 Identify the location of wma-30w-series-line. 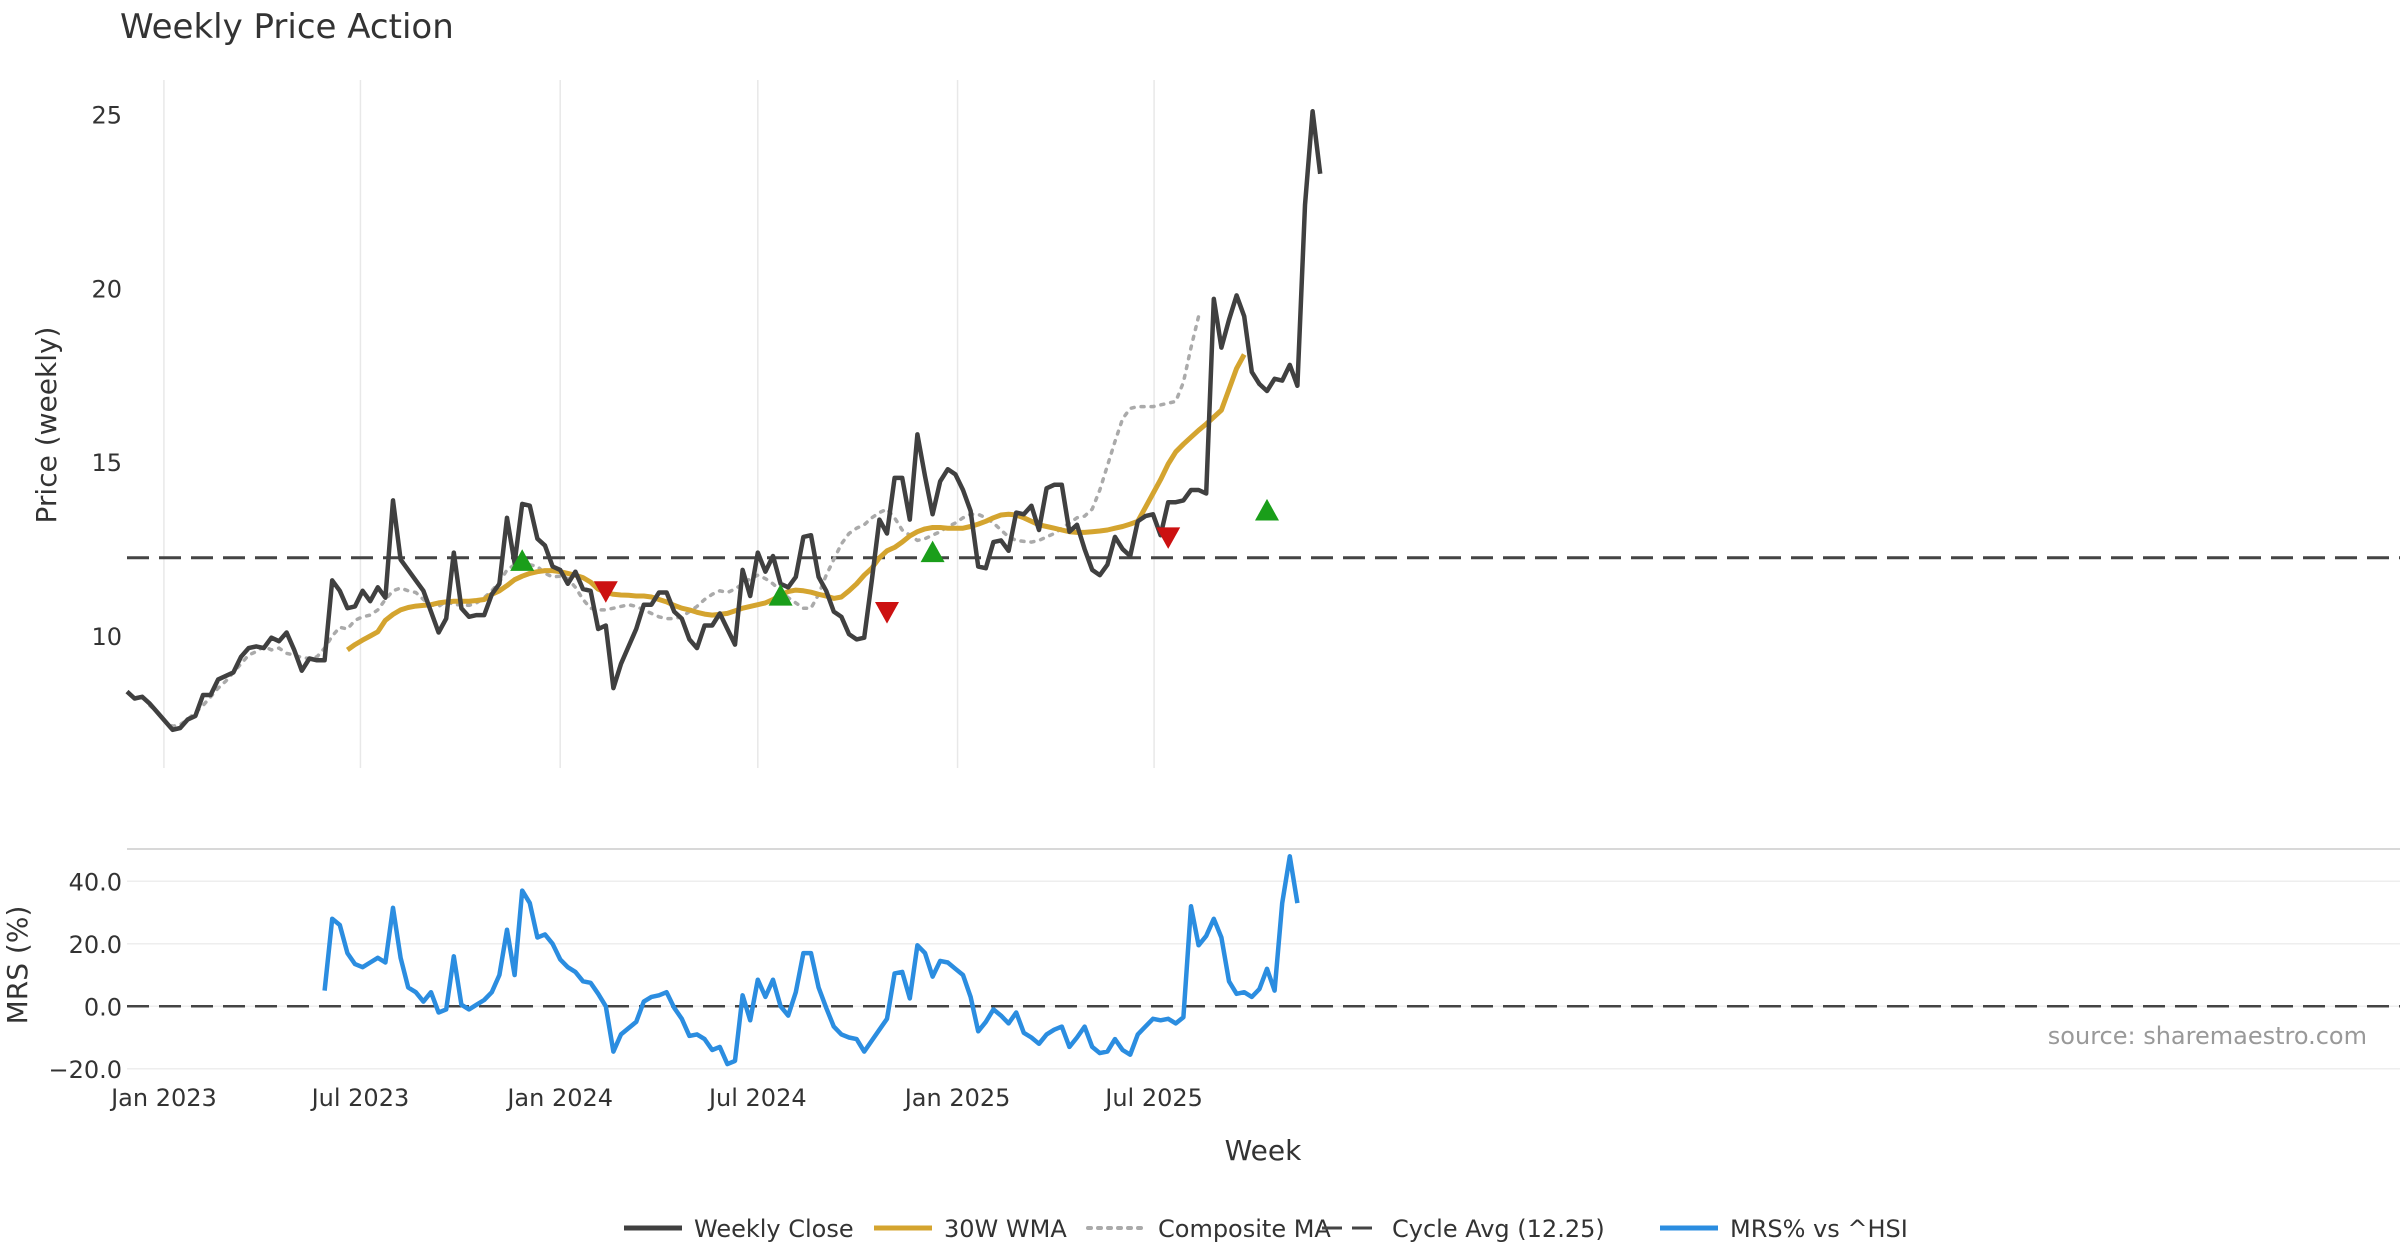
(796, 502).